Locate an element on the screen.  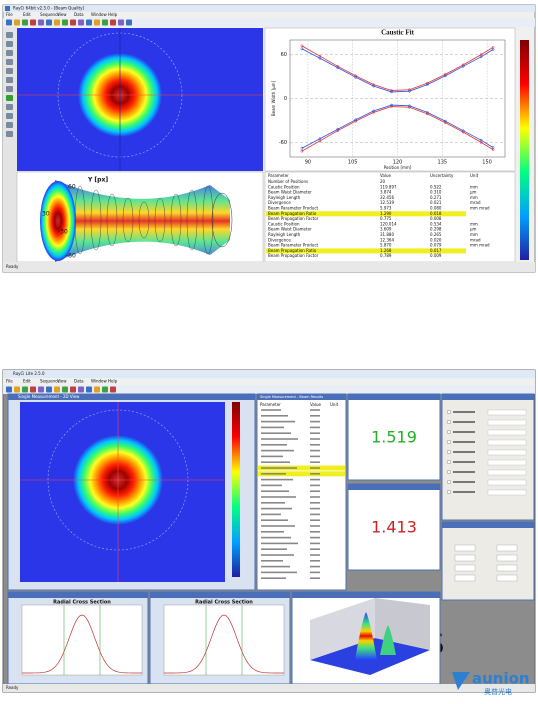
series-line is located at coordinates (397, 68).